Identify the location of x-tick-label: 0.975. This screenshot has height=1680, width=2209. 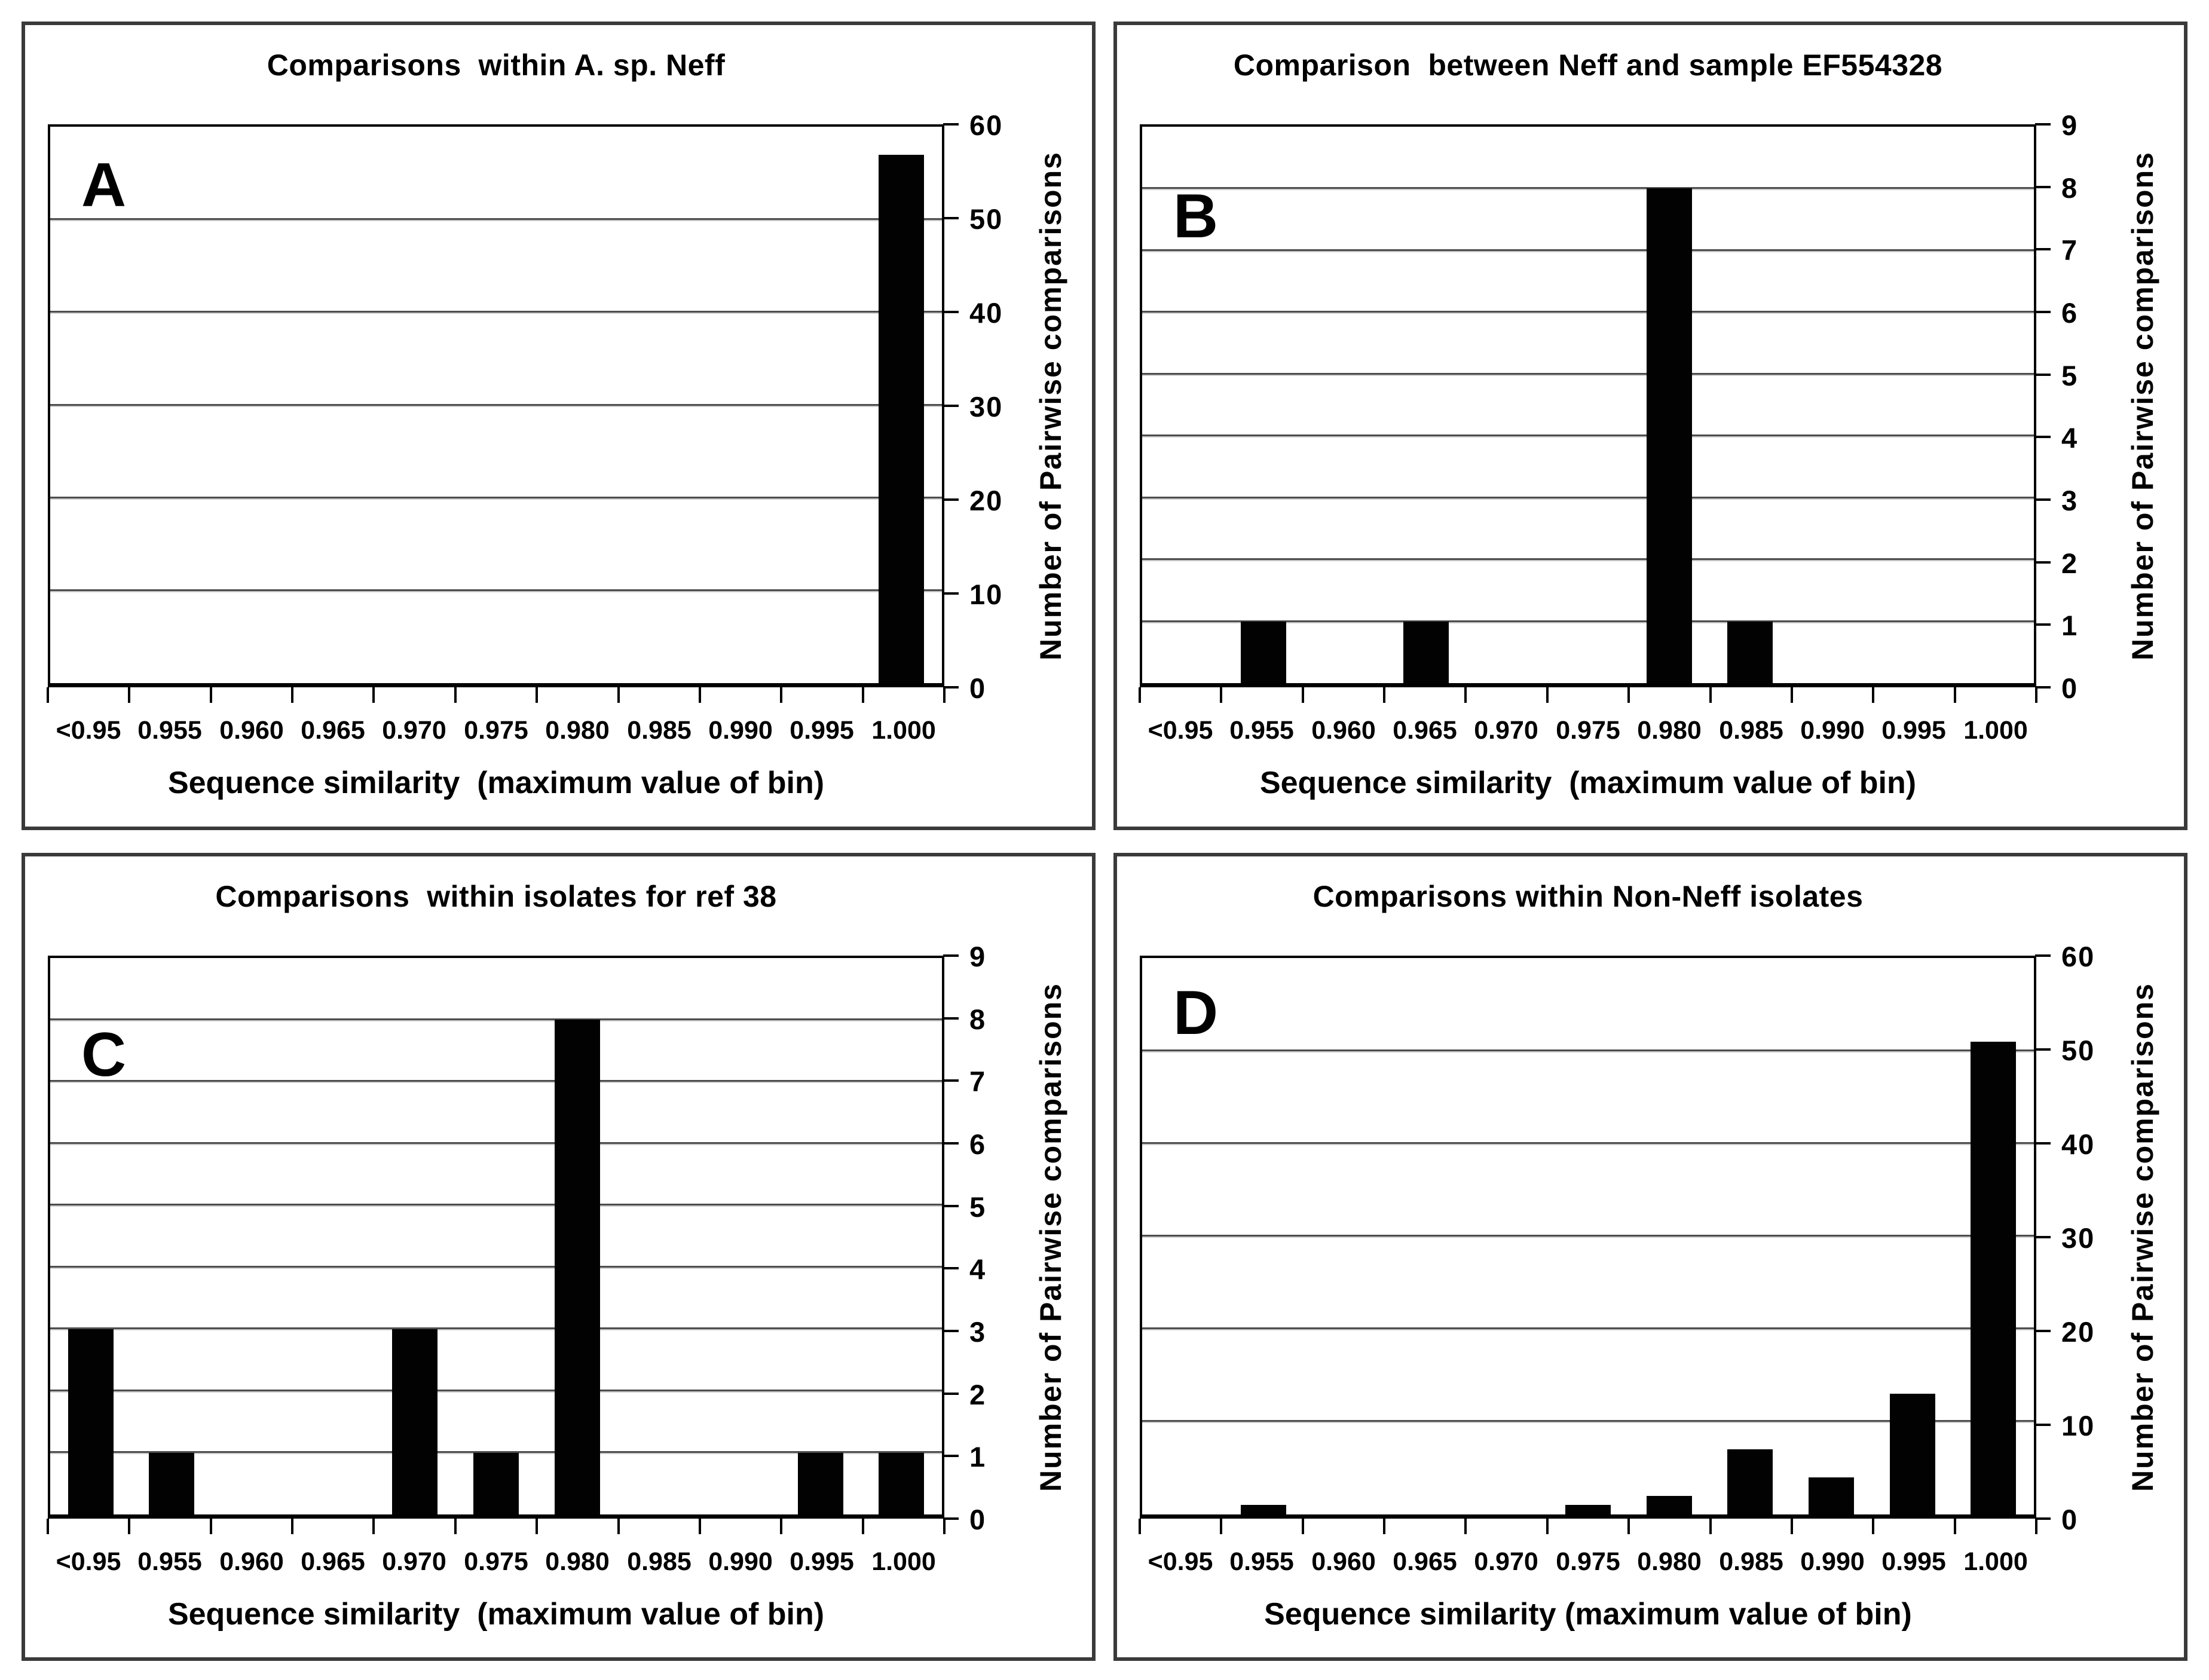
(1588, 730).